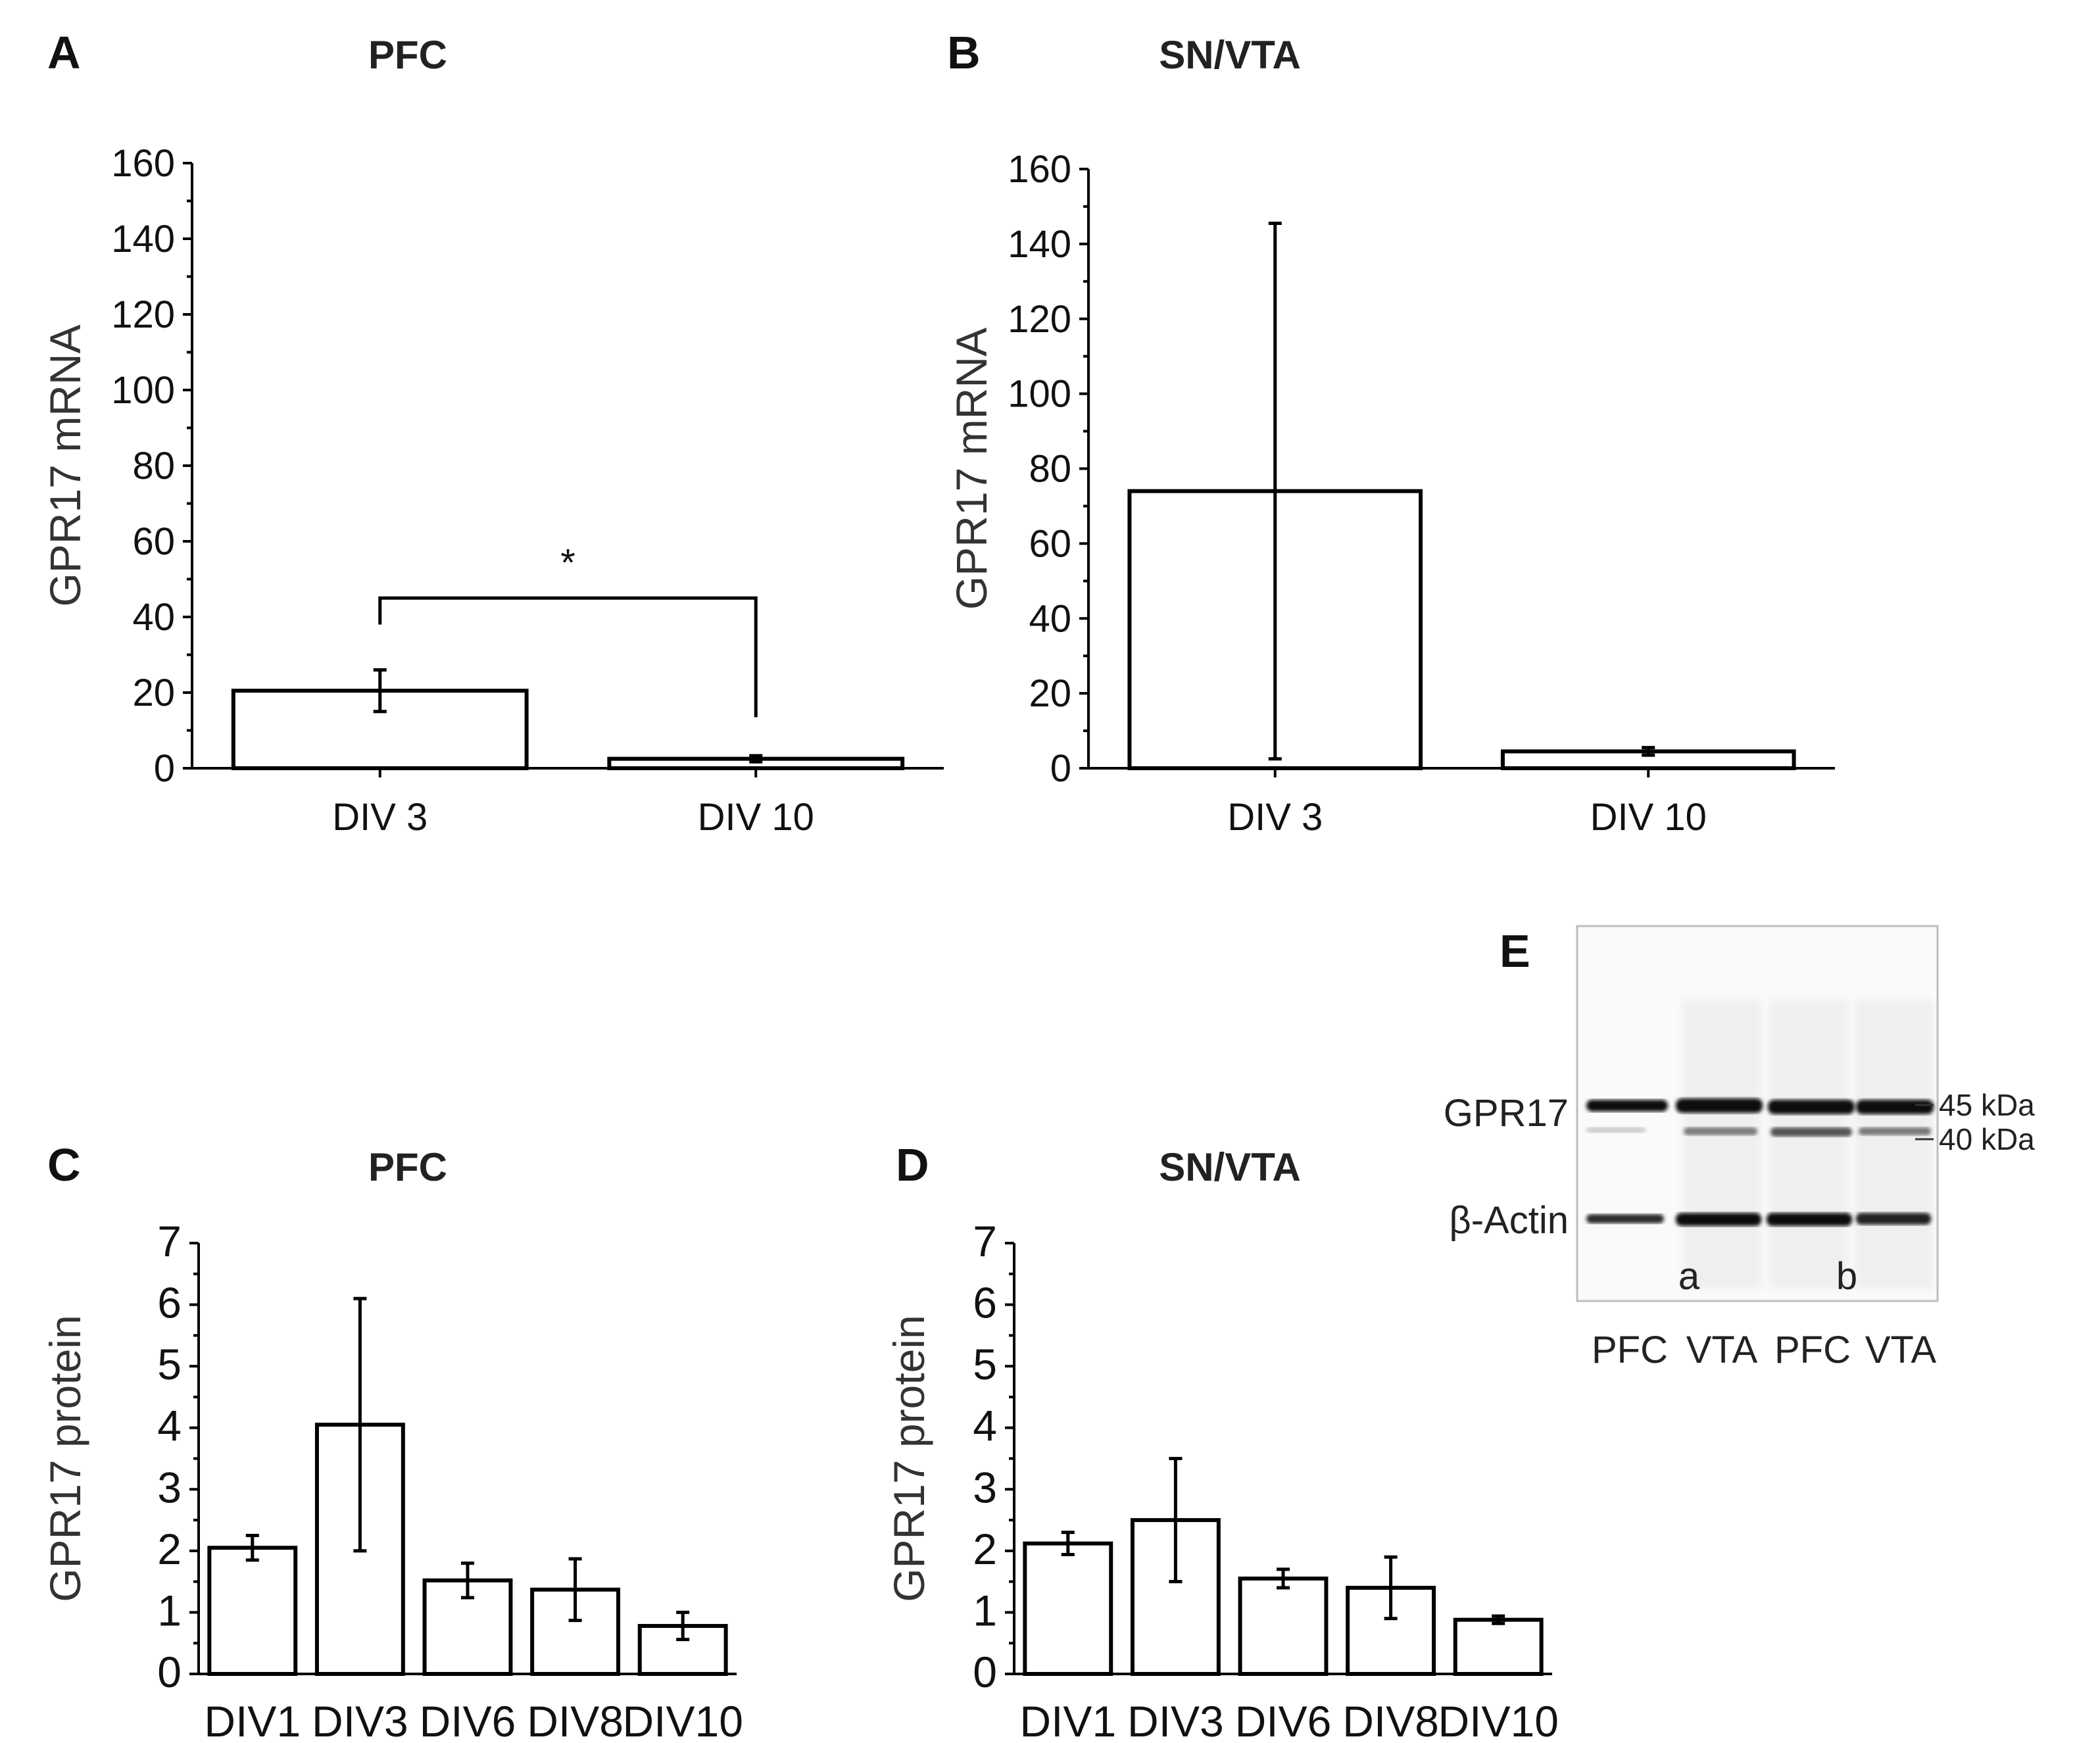  I want to click on significance-bracket, so click(568, 657).